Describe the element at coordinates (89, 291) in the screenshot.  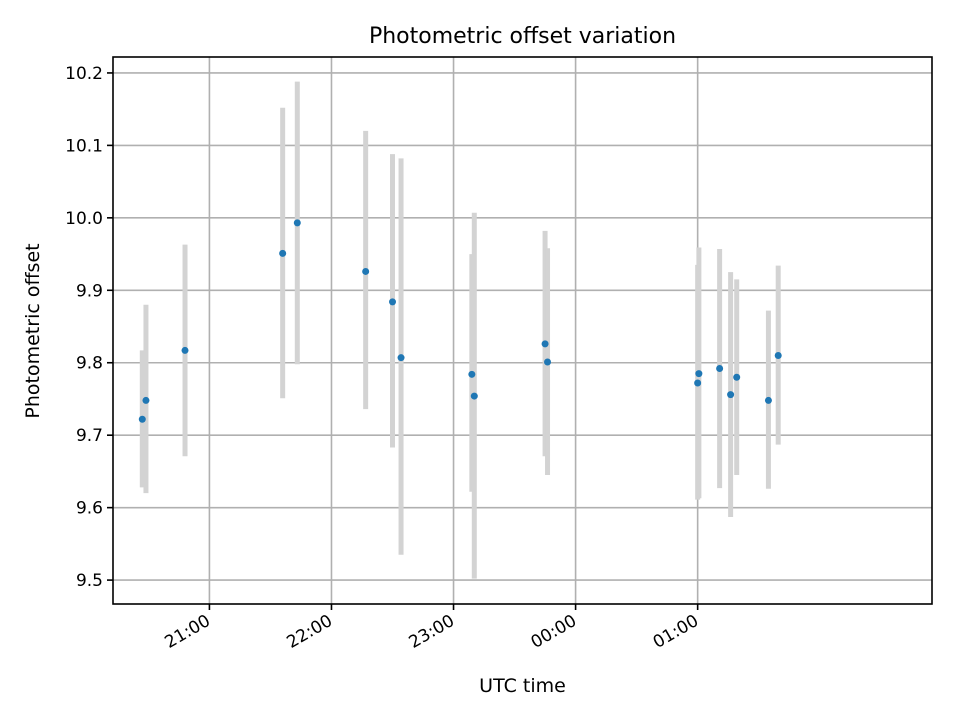
I see `y-tick-label: 9.9` at that location.